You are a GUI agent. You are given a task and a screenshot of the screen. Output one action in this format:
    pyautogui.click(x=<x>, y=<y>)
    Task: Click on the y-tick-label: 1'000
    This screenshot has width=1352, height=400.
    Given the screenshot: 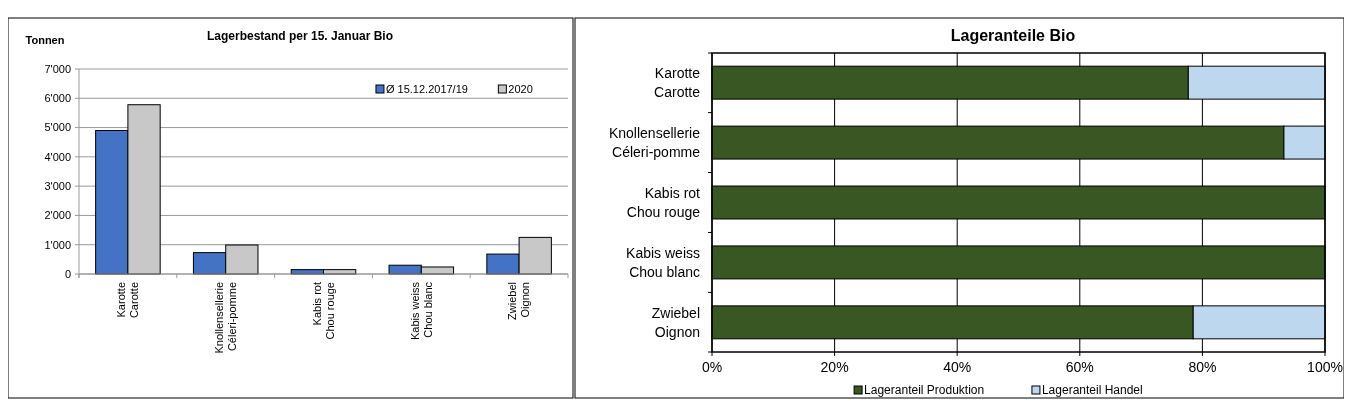 What is the action you would take?
    pyautogui.click(x=57, y=244)
    